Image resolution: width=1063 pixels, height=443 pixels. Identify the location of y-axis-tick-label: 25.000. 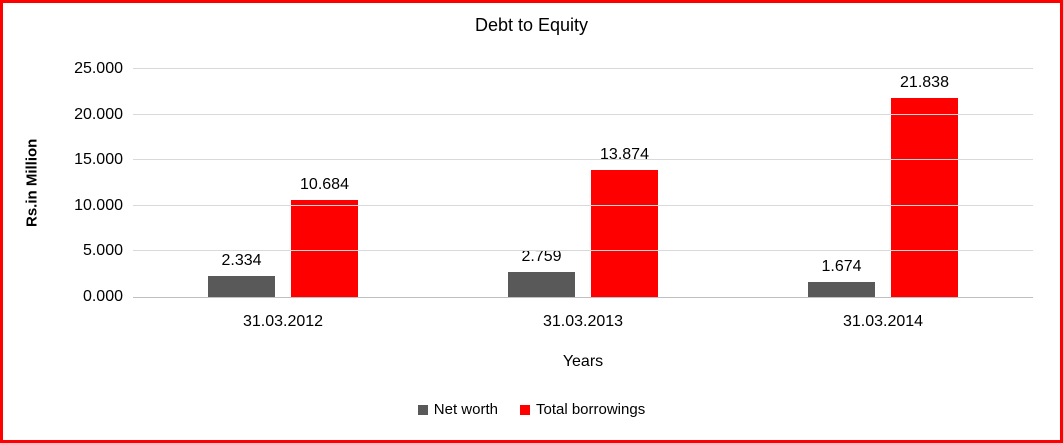
(98, 68).